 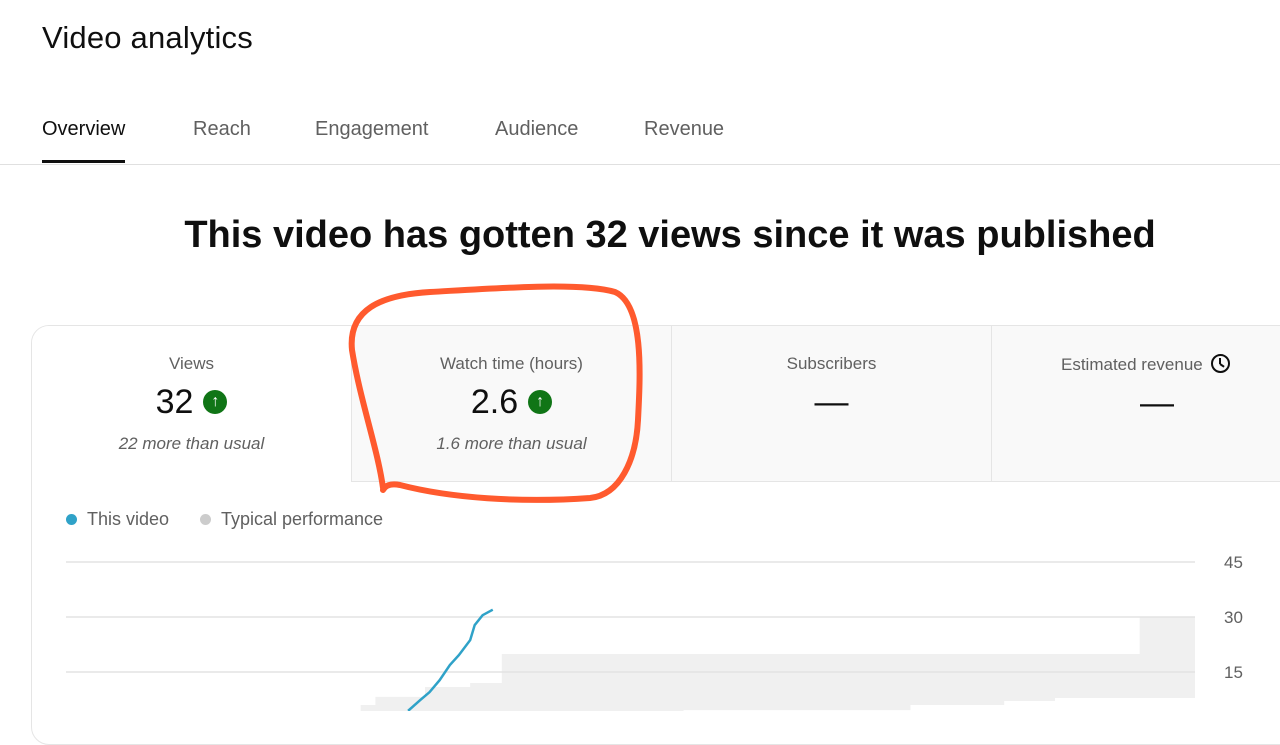 I want to click on y-tick-label: 45, so click(x=1233, y=562).